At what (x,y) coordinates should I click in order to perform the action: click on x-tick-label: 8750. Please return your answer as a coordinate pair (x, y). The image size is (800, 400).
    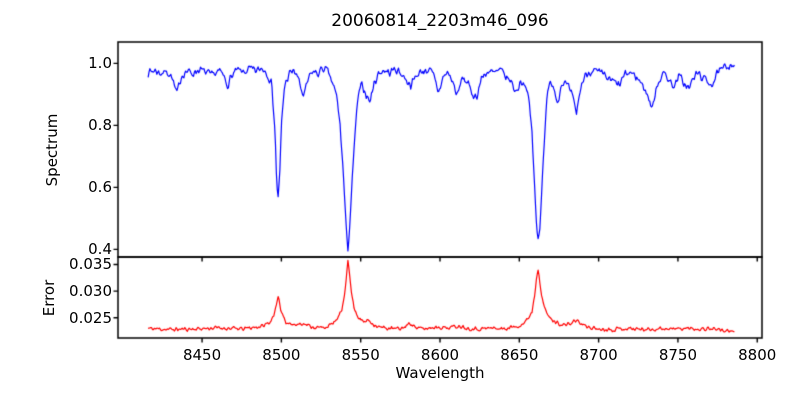
    Looking at the image, I should click on (678, 355).